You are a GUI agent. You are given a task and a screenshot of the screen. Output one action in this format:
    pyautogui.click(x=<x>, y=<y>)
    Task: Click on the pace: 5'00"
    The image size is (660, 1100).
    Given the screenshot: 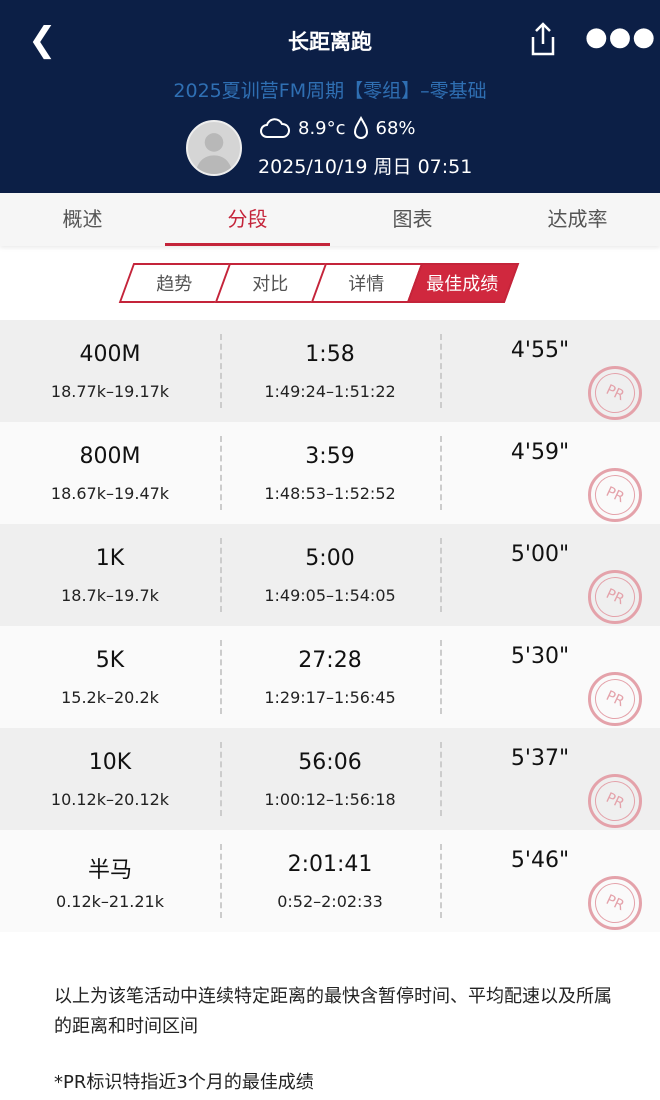 What is the action you would take?
    pyautogui.click(x=540, y=554)
    